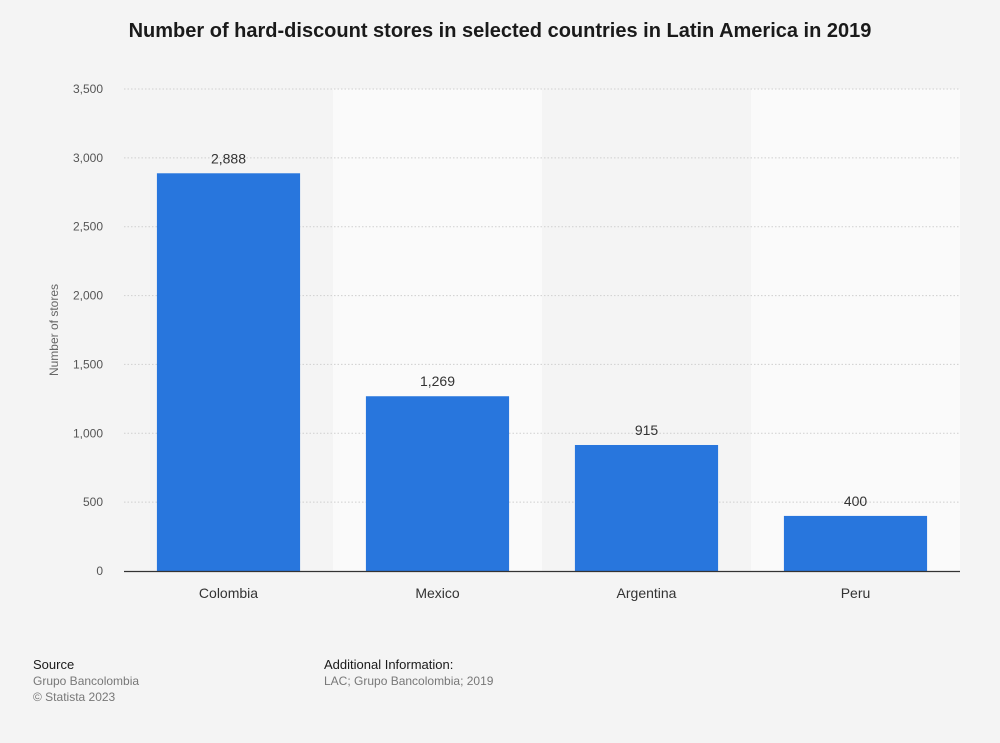 This screenshot has width=1000, height=743. Describe the element at coordinates (389, 664) in the screenshot. I see `additional-info-heading: Additional Information:` at that location.